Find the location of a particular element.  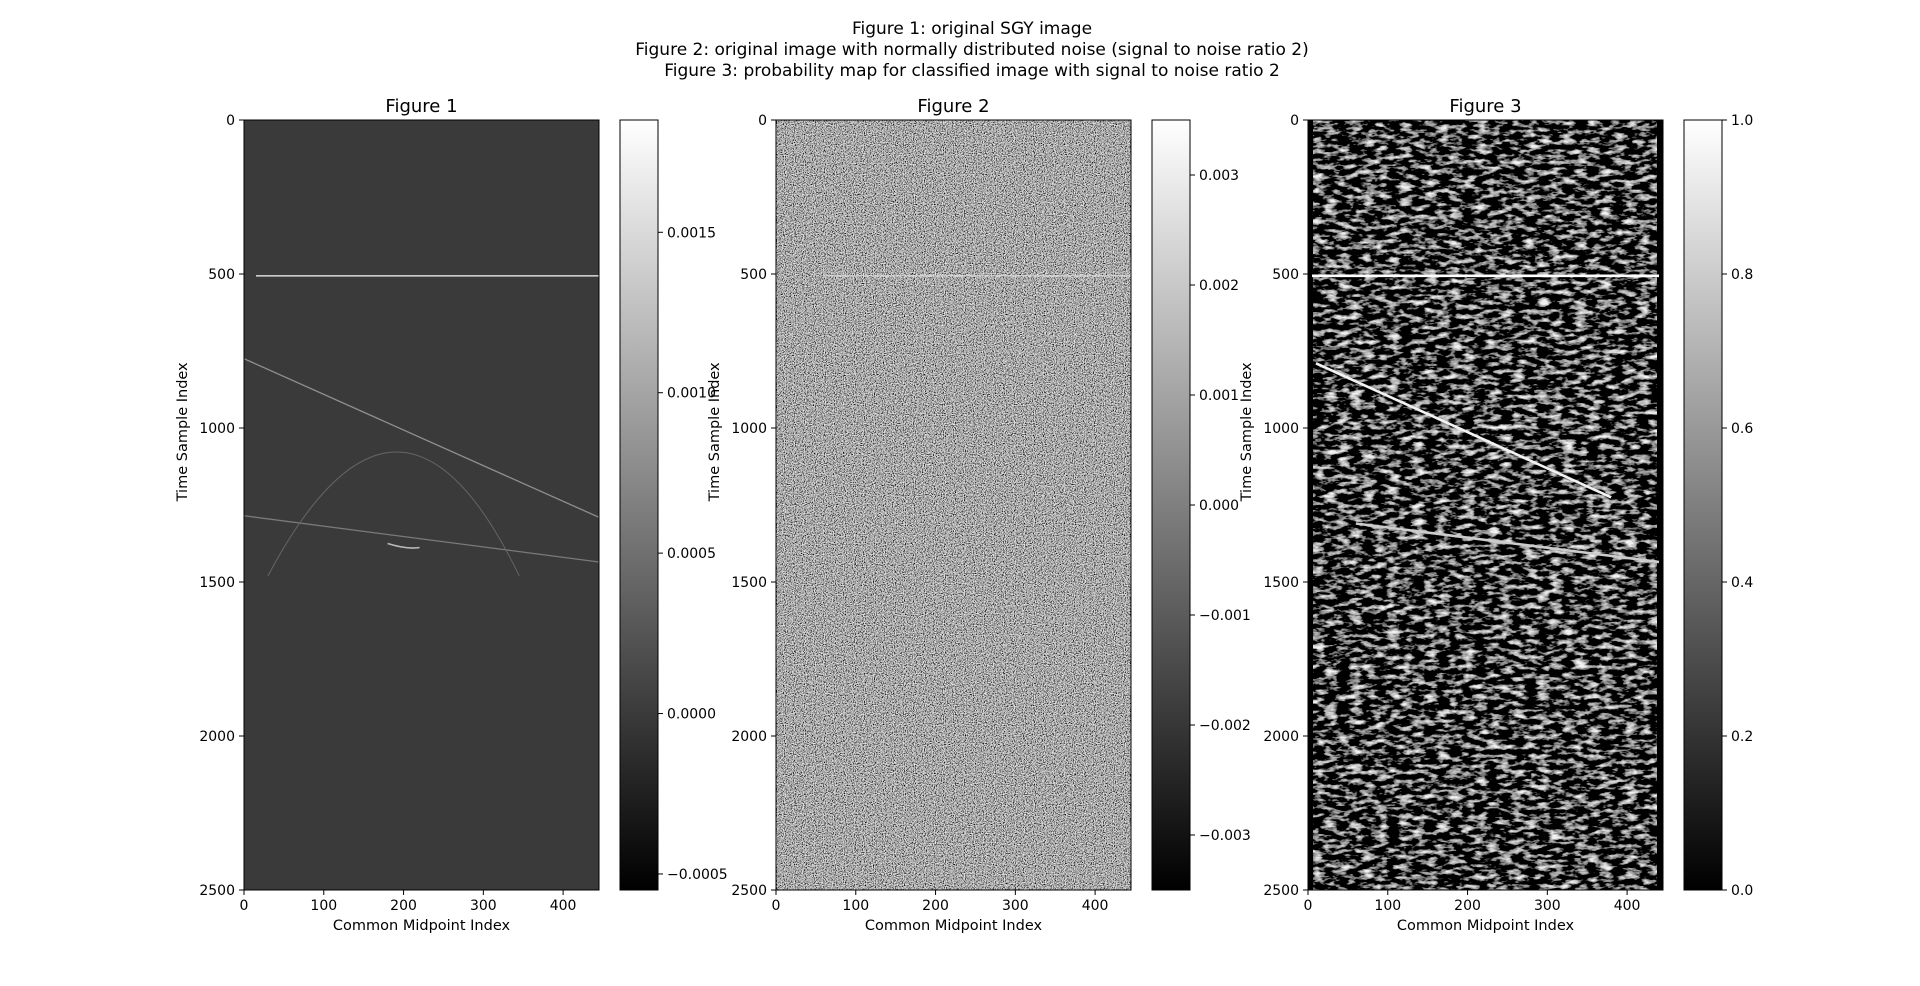

colorbar-tick-label: 0.0000 is located at coordinates (691, 715).